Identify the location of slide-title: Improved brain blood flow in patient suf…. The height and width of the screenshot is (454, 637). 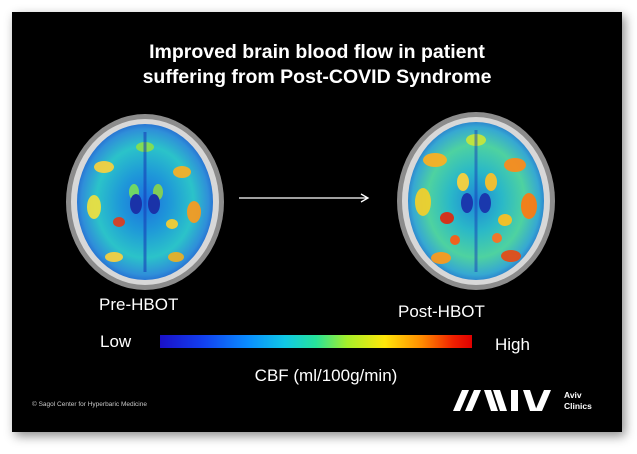
(317, 65).